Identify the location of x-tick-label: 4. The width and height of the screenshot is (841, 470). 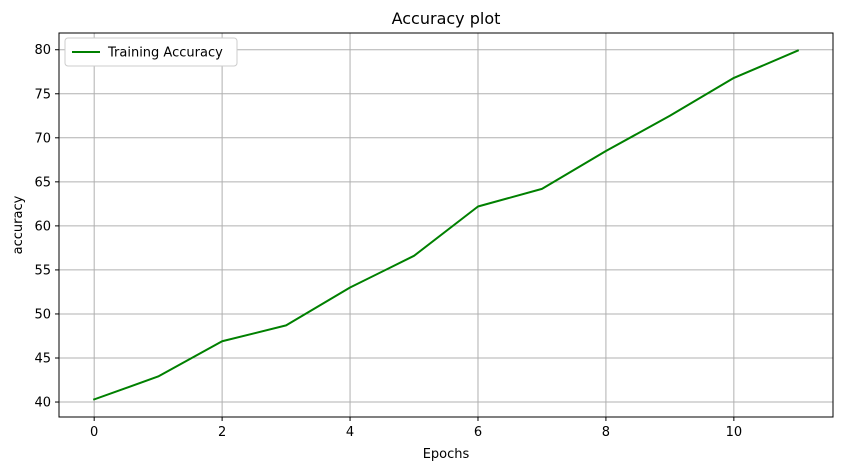
(350, 432).